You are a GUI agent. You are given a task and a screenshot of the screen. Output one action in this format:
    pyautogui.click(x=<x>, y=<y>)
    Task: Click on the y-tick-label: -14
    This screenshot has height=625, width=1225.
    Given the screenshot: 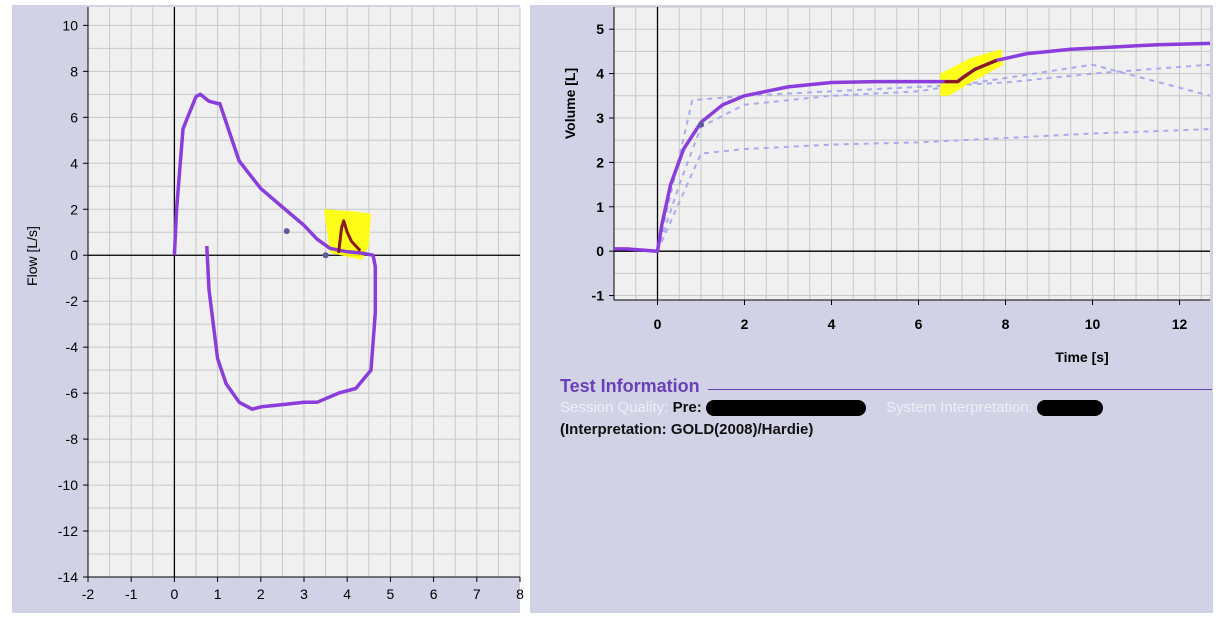 What is the action you would take?
    pyautogui.click(x=68, y=577)
    